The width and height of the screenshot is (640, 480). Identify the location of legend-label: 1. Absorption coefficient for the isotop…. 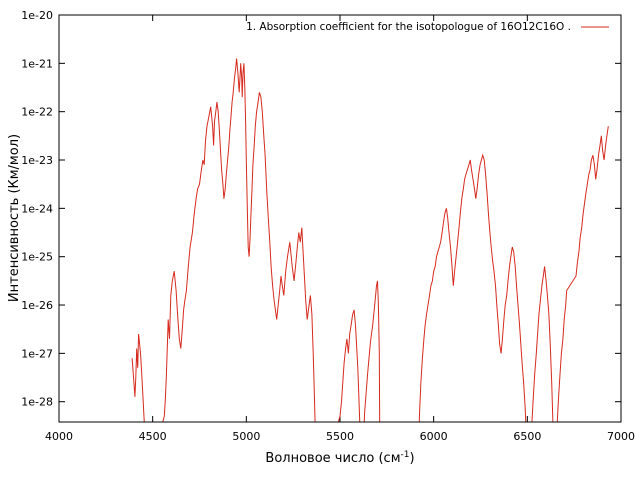
(408, 27).